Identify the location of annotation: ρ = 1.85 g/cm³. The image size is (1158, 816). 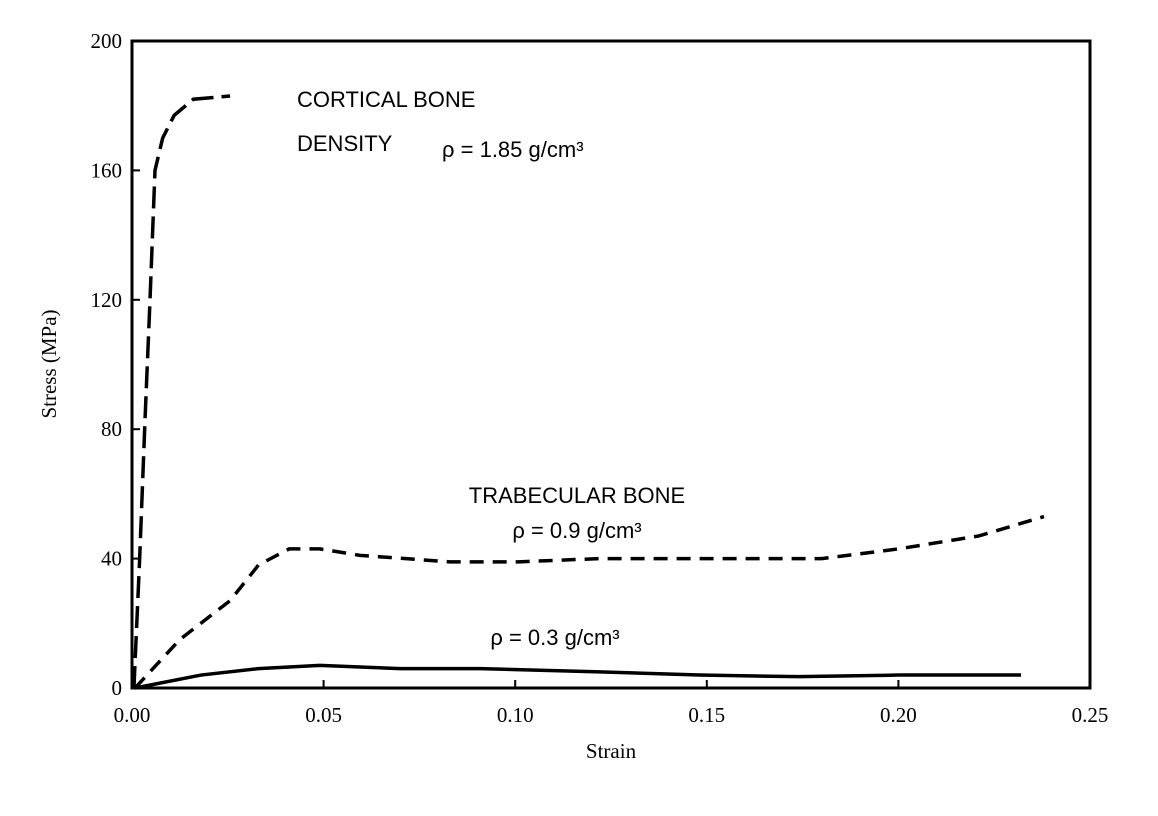
(513, 149).